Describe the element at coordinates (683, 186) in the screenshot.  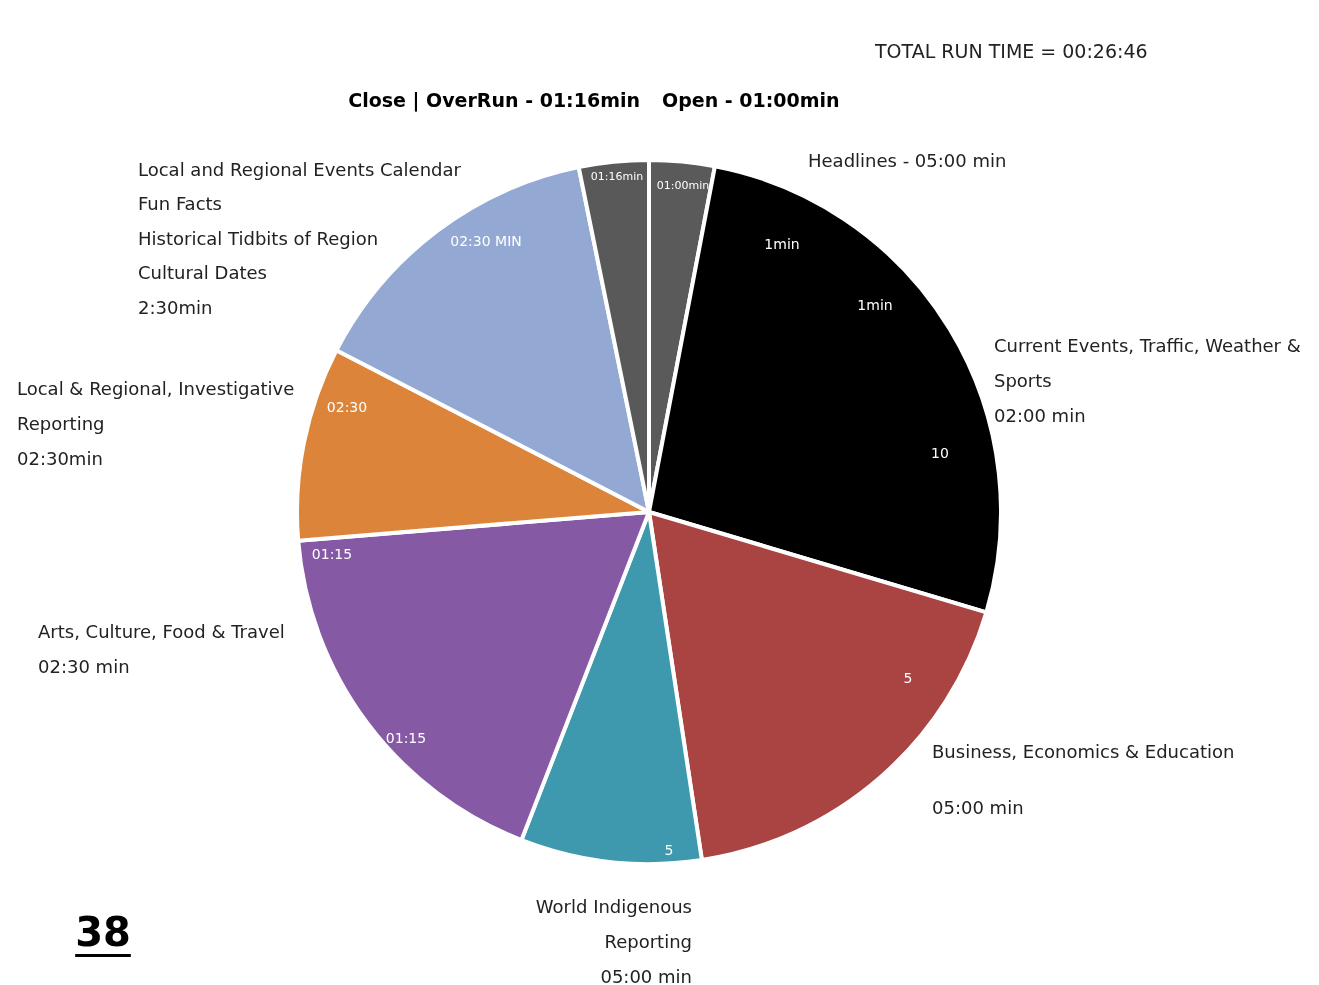
I see `text: 01:00min` at that location.